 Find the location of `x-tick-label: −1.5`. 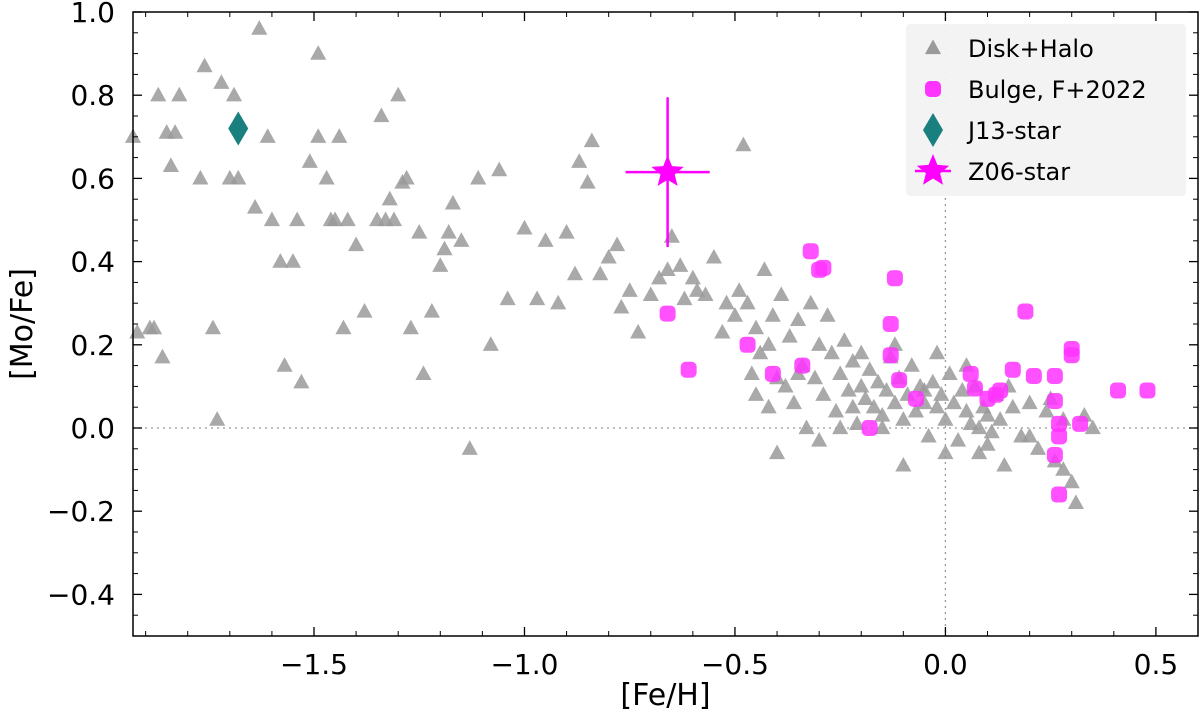

x-tick-label: −1.5 is located at coordinates (314, 664).